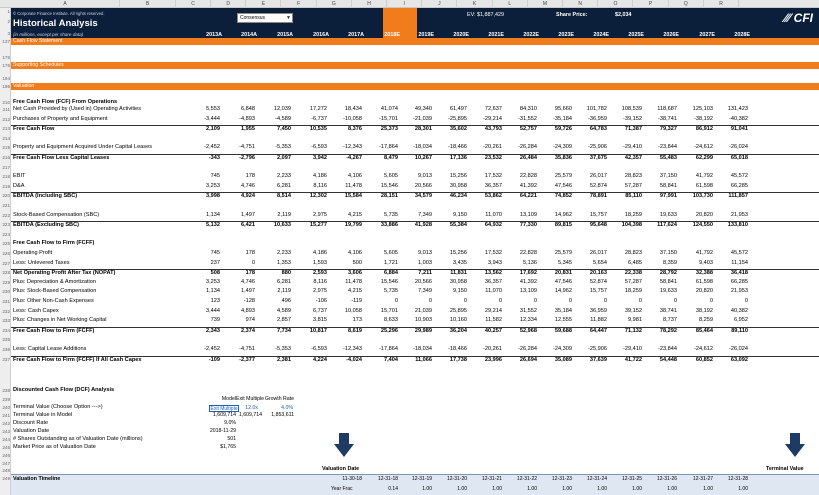 The width and height of the screenshot is (819, 495). I want to click on table-cell: 4,215, so click(355, 214).